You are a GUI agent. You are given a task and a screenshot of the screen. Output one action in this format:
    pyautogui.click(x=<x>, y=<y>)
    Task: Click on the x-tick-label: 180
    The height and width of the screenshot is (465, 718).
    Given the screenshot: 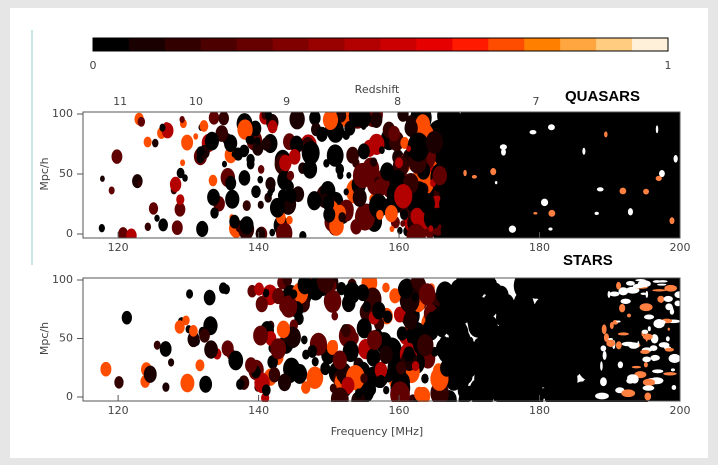 What is the action you would take?
    pyautogui.click(x=539, y=247)
    